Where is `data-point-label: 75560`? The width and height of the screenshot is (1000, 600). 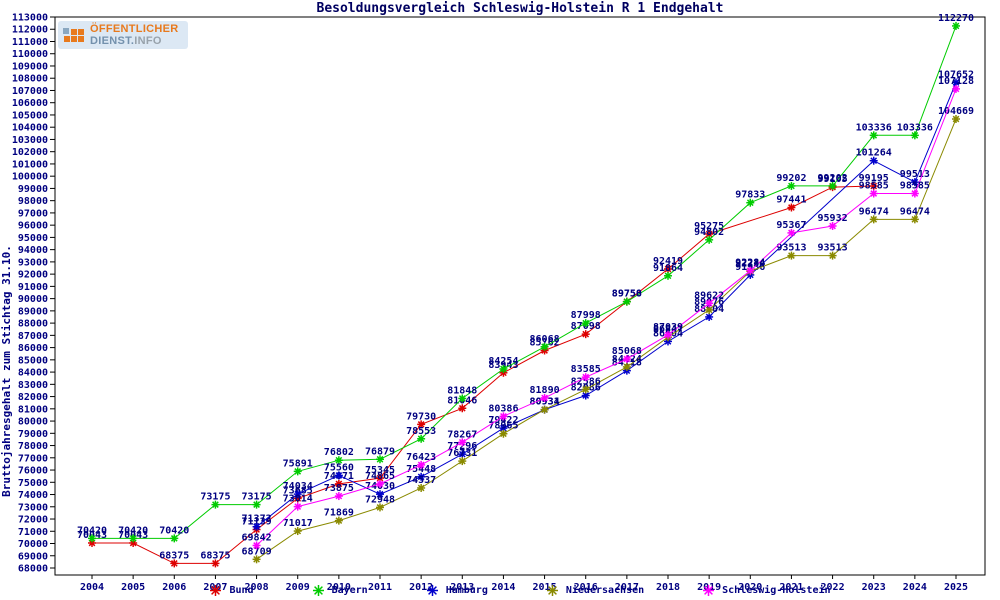
data-point-label: 75560 is located at coordinates (339, 467).